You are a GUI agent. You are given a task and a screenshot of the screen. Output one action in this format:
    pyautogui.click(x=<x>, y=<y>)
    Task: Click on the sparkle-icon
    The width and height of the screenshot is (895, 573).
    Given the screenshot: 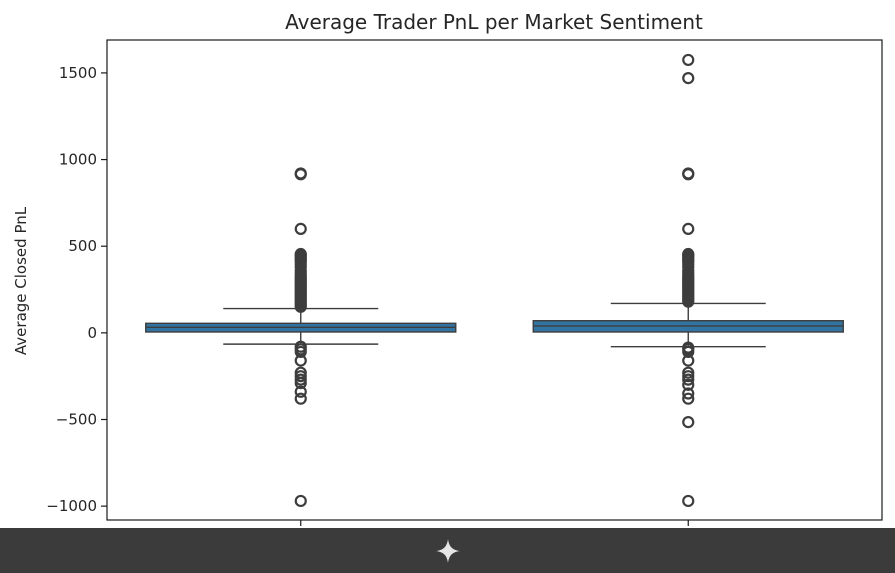 What is the action you would take?
    pyautogui.click(x=448, y=551)
    